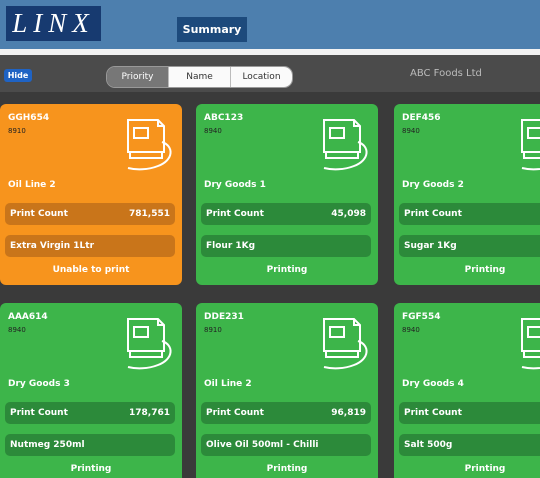  What do you see at coordinates (446, 73) in the screenshot?
I see `company-name: ABC Foods Ltd` at bounding box center [446, 73].